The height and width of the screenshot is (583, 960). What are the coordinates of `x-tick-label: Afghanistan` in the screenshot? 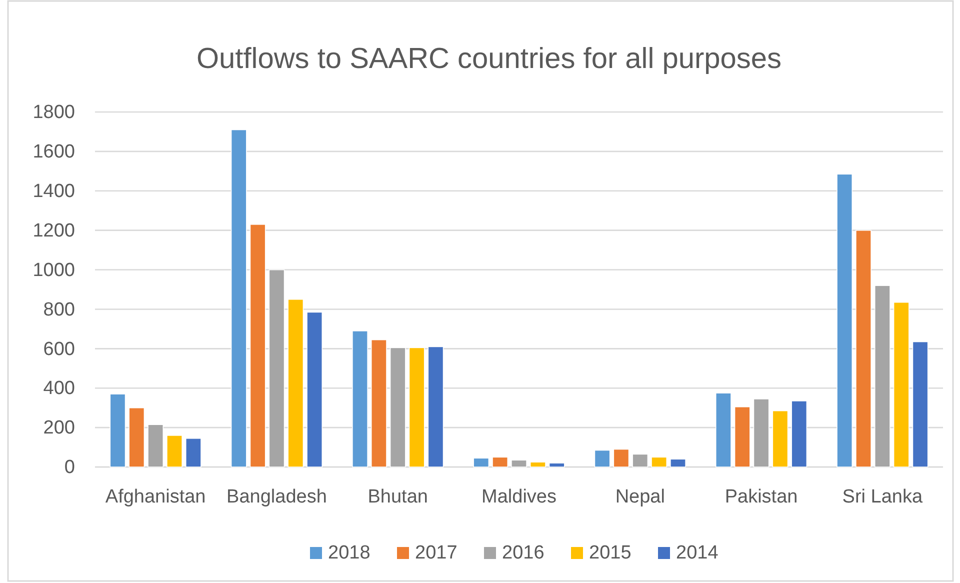 It's located at (155, 497).